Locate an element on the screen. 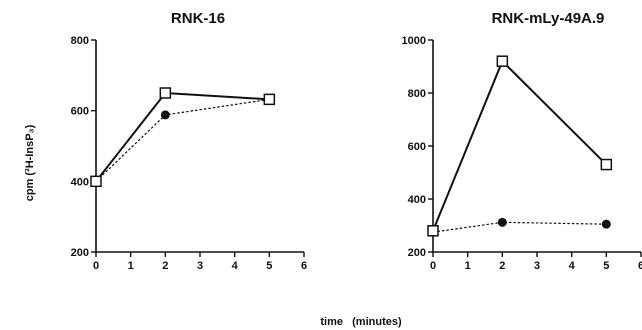 The height and width of the screenshot is (330, 642). chart-title: RNK-mLy-49A.9 is located at coordinates (548, 18).